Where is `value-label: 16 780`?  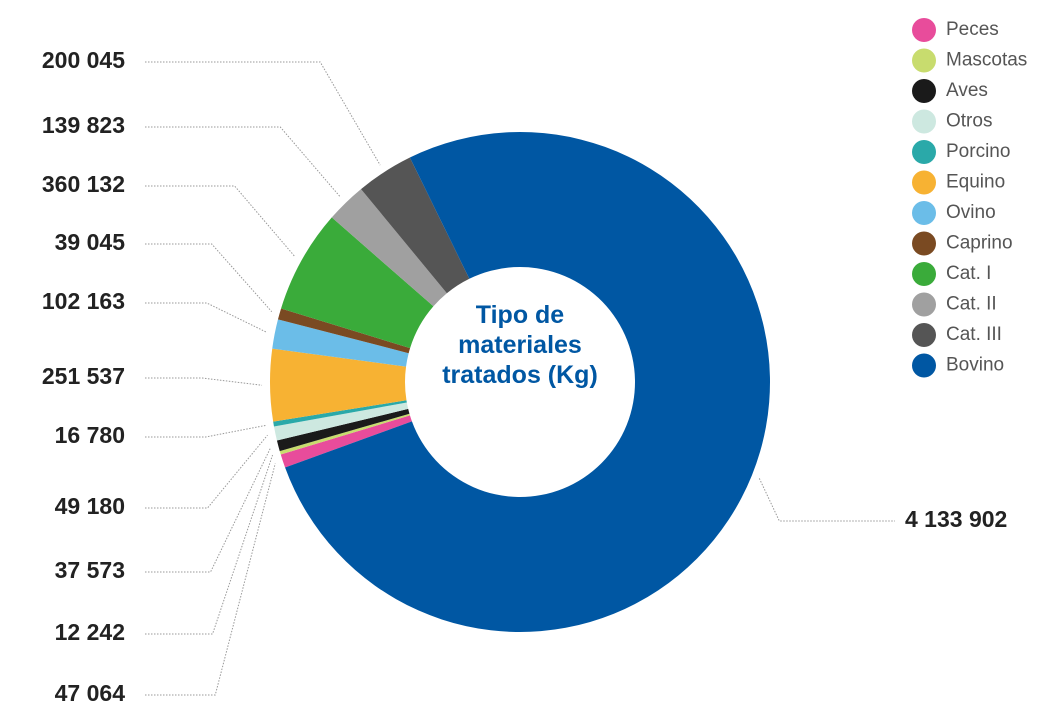
value-label: 16 780 is located at coordinates (90, 435).